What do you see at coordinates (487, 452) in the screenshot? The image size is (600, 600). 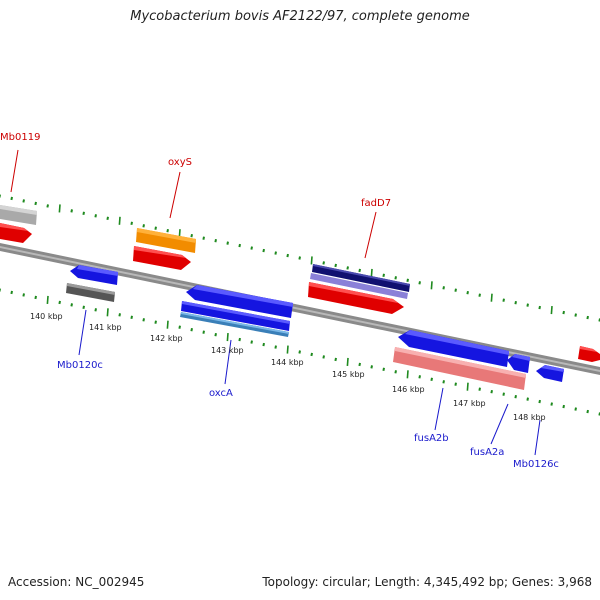 I see `label-fusa2a: fusA2a` at bounding box center [487, 452].